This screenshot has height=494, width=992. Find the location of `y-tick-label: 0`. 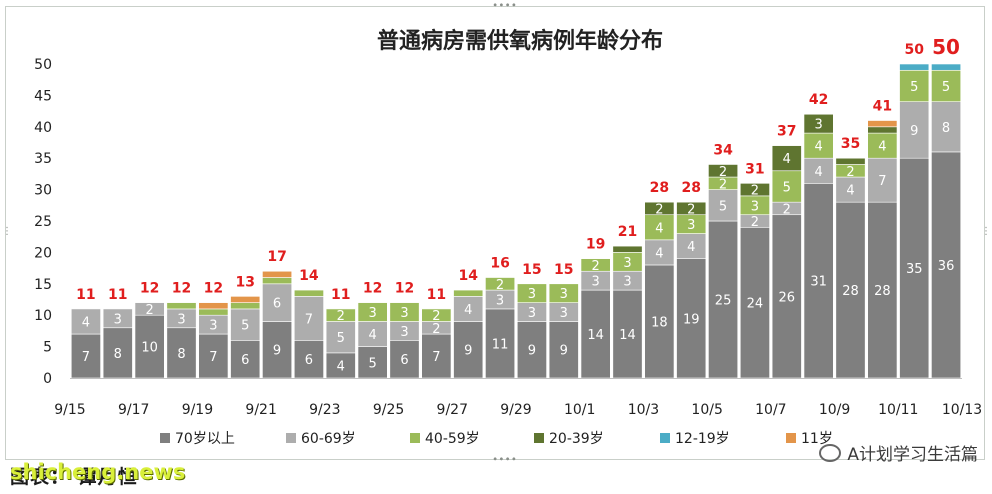

y-tick-label: 0 is located at coordinates (47, 379).